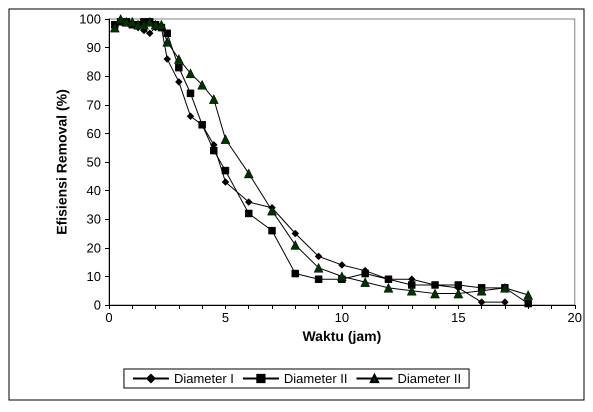 The image size is (593, 412). Describe the element at coordinates (342, 336) in the screenshot. I see `x-axis-title: Waktu (jam)` at that location.